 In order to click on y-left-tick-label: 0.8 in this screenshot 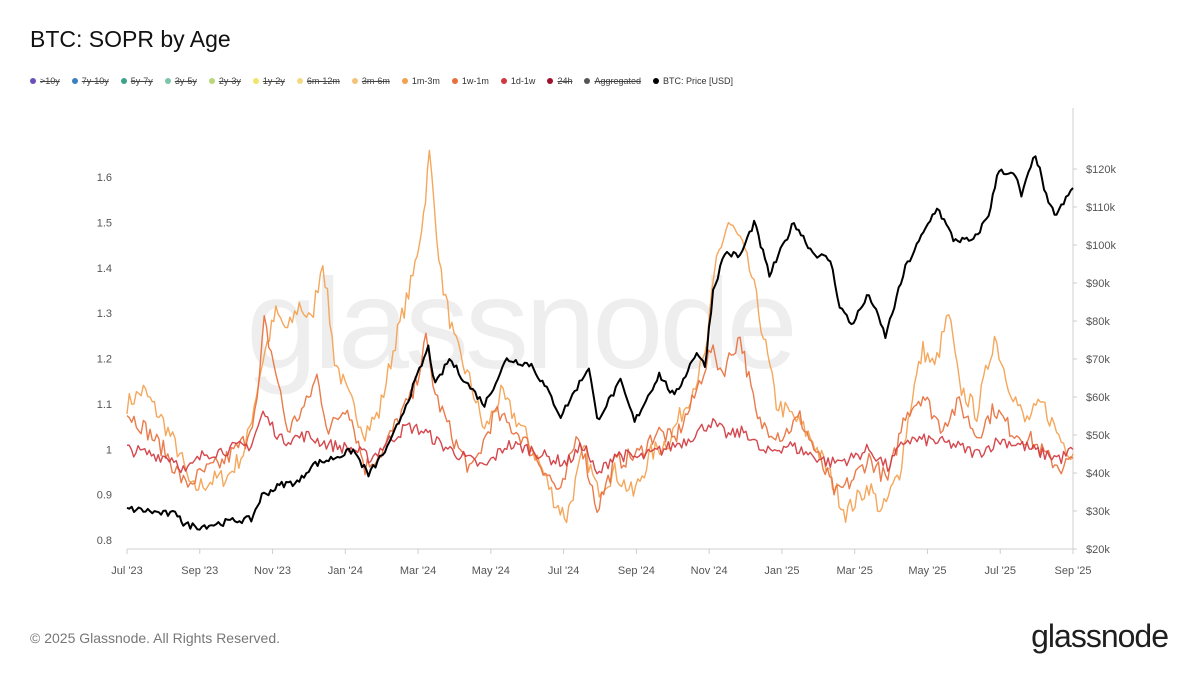, I will do `click(104, 541)`.